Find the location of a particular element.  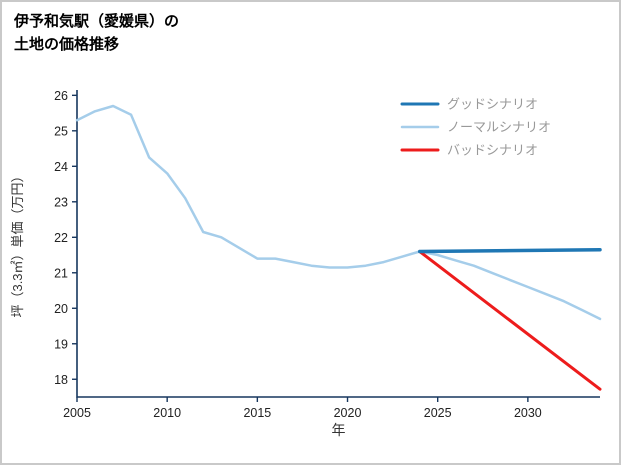

y-axis-label: 坪（3.3㎡）単価（万円） is located at coordinates (17, 243).